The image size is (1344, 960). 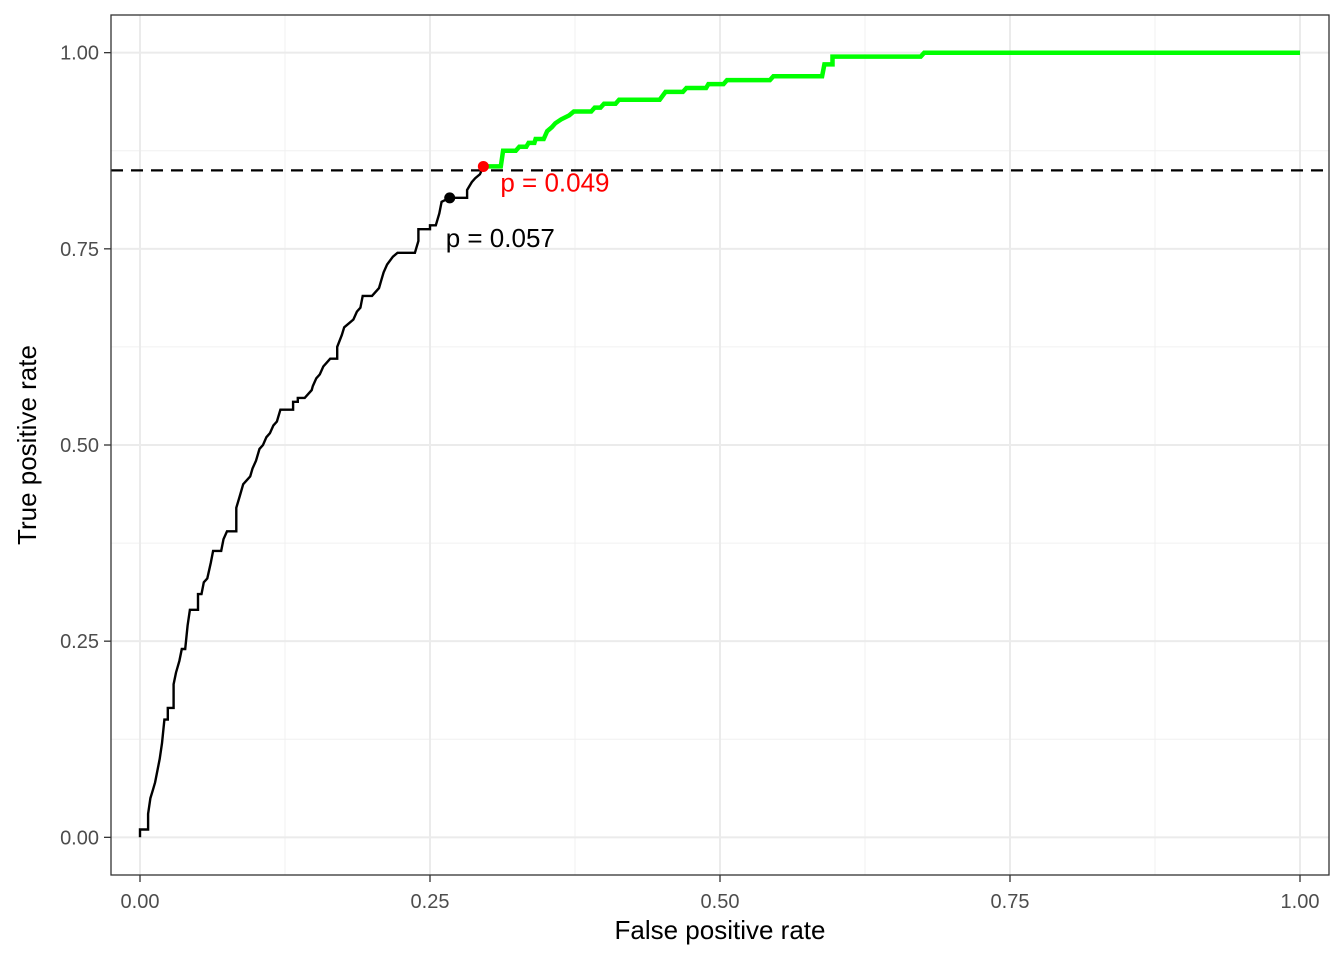 What do you see at coordinates (466, 182) in the screenshot?
I see `marker-group` at bounding box center [466, 182].